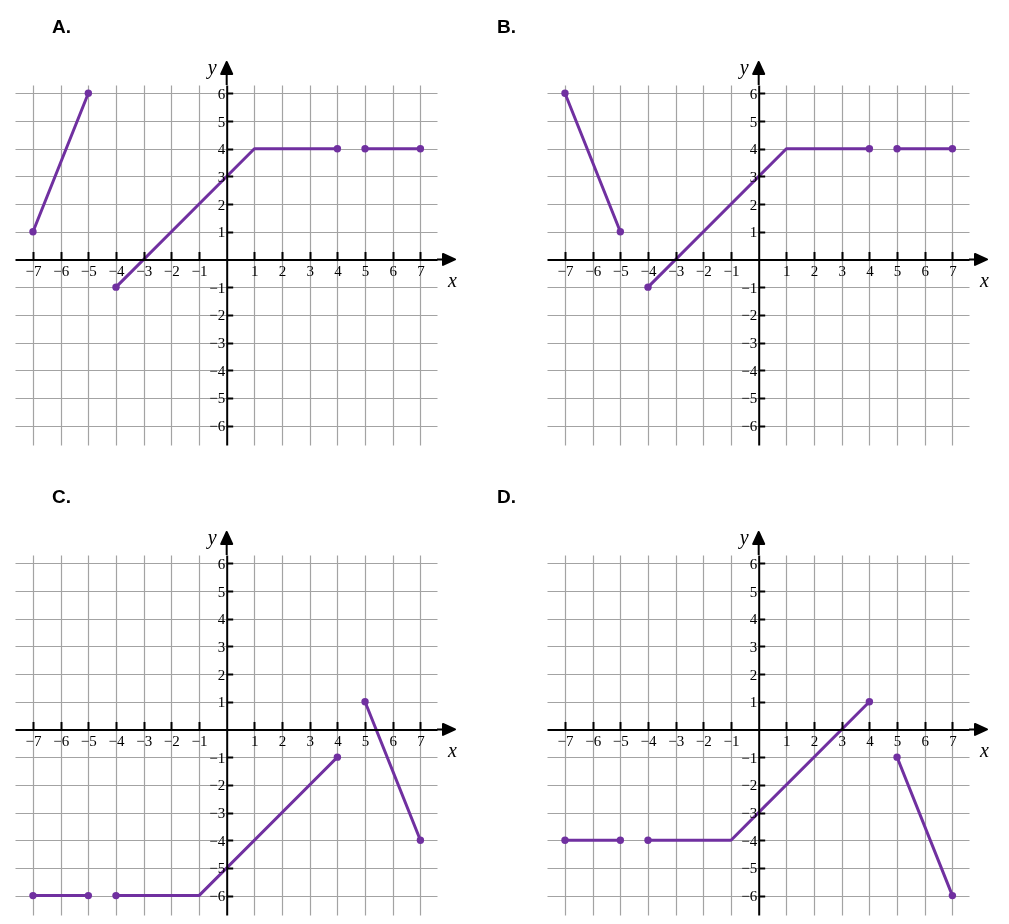 The image size is (1009, 924). I want to click on chart-title: D., so click(506, 496).